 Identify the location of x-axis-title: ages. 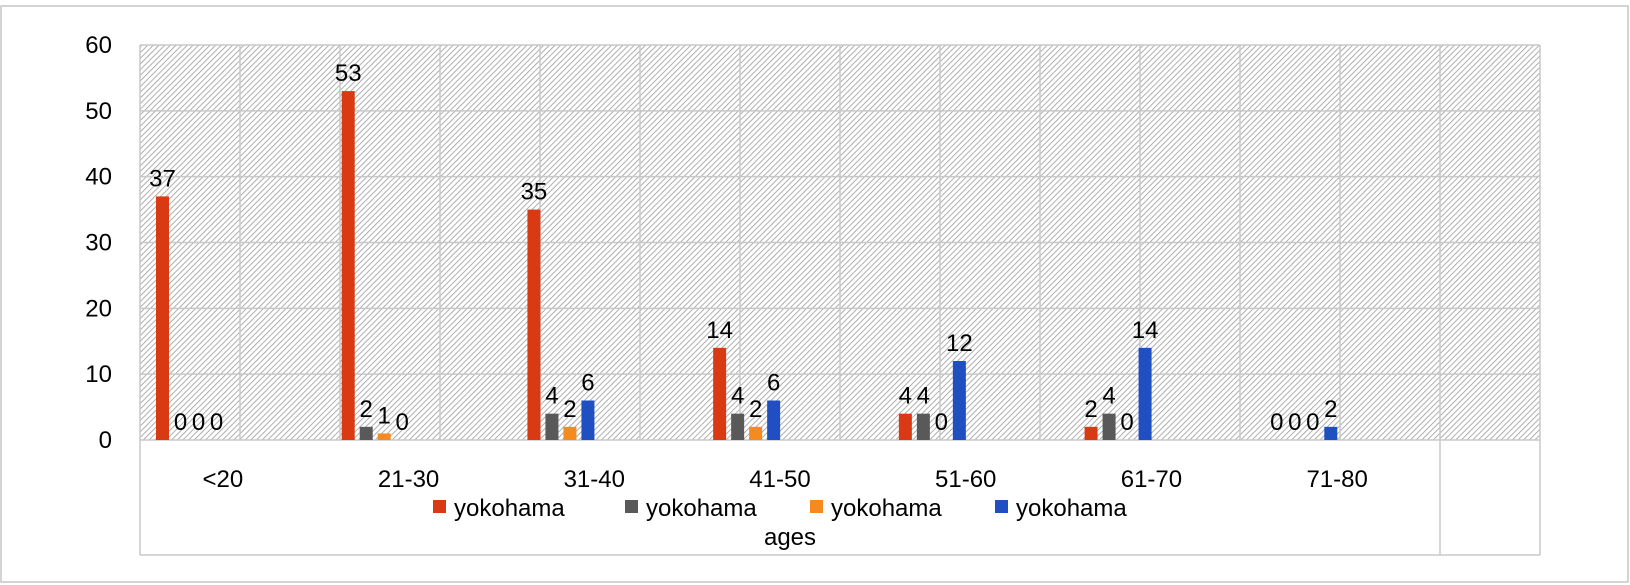
(790, 537).